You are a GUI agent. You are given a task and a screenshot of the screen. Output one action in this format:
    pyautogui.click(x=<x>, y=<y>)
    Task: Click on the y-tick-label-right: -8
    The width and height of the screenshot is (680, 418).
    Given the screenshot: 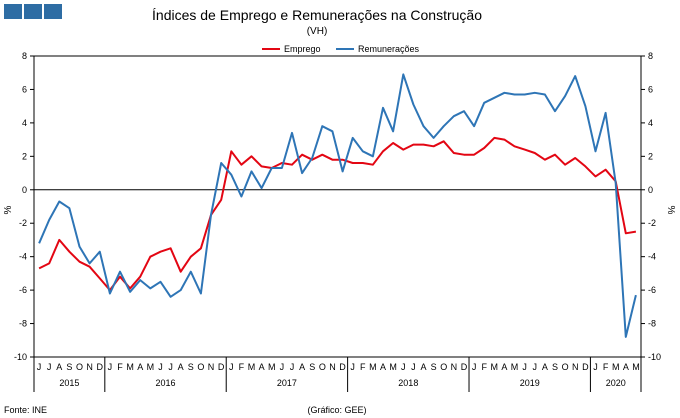 What is the action you would take?
    pyautogui.click(x=652, y=324)
    